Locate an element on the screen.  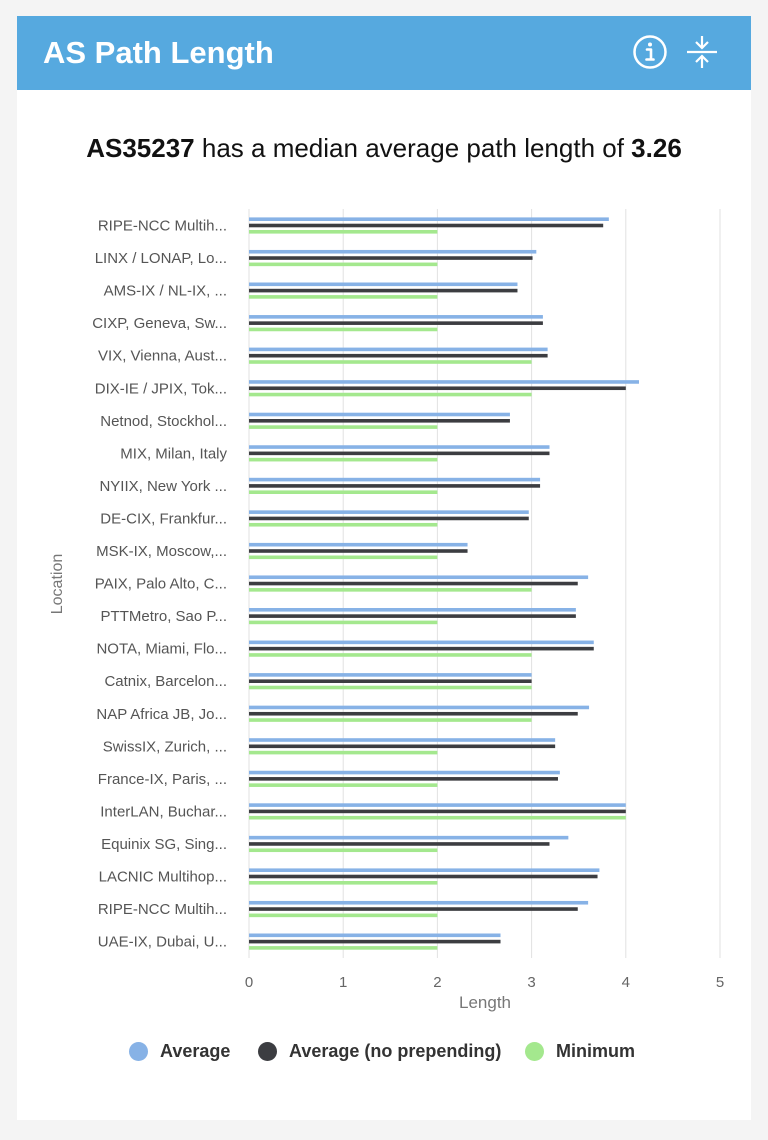
card-title: AS Path Length is located at coordinates (158, 52).